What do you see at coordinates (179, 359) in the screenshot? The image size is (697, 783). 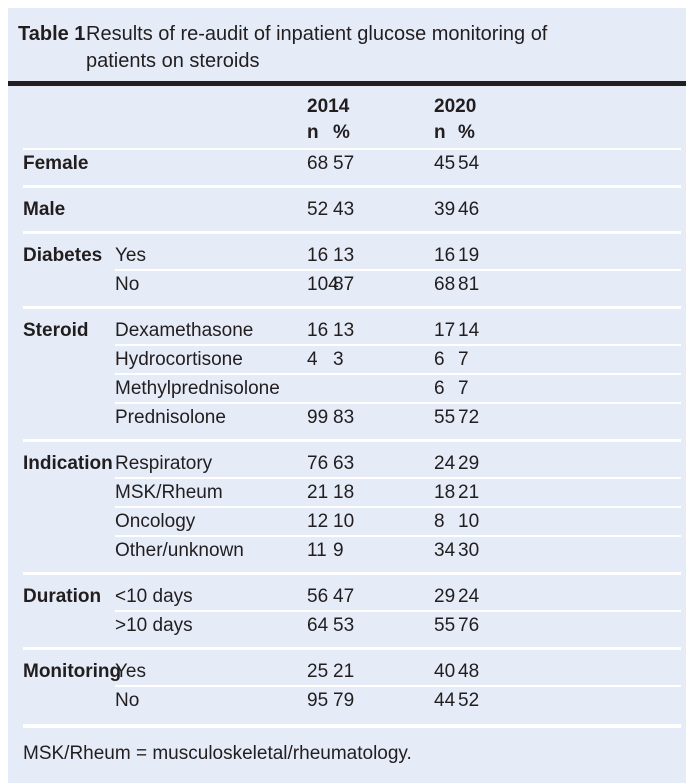 I see `row-subcategory-label: Hydrocortisone` at bounding box center [179, 359].